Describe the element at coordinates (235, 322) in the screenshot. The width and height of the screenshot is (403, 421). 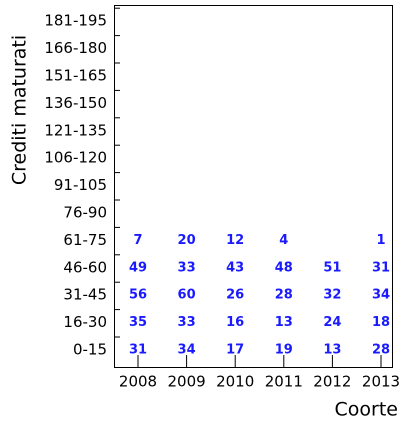
I see `cell-value: 16` at that location.